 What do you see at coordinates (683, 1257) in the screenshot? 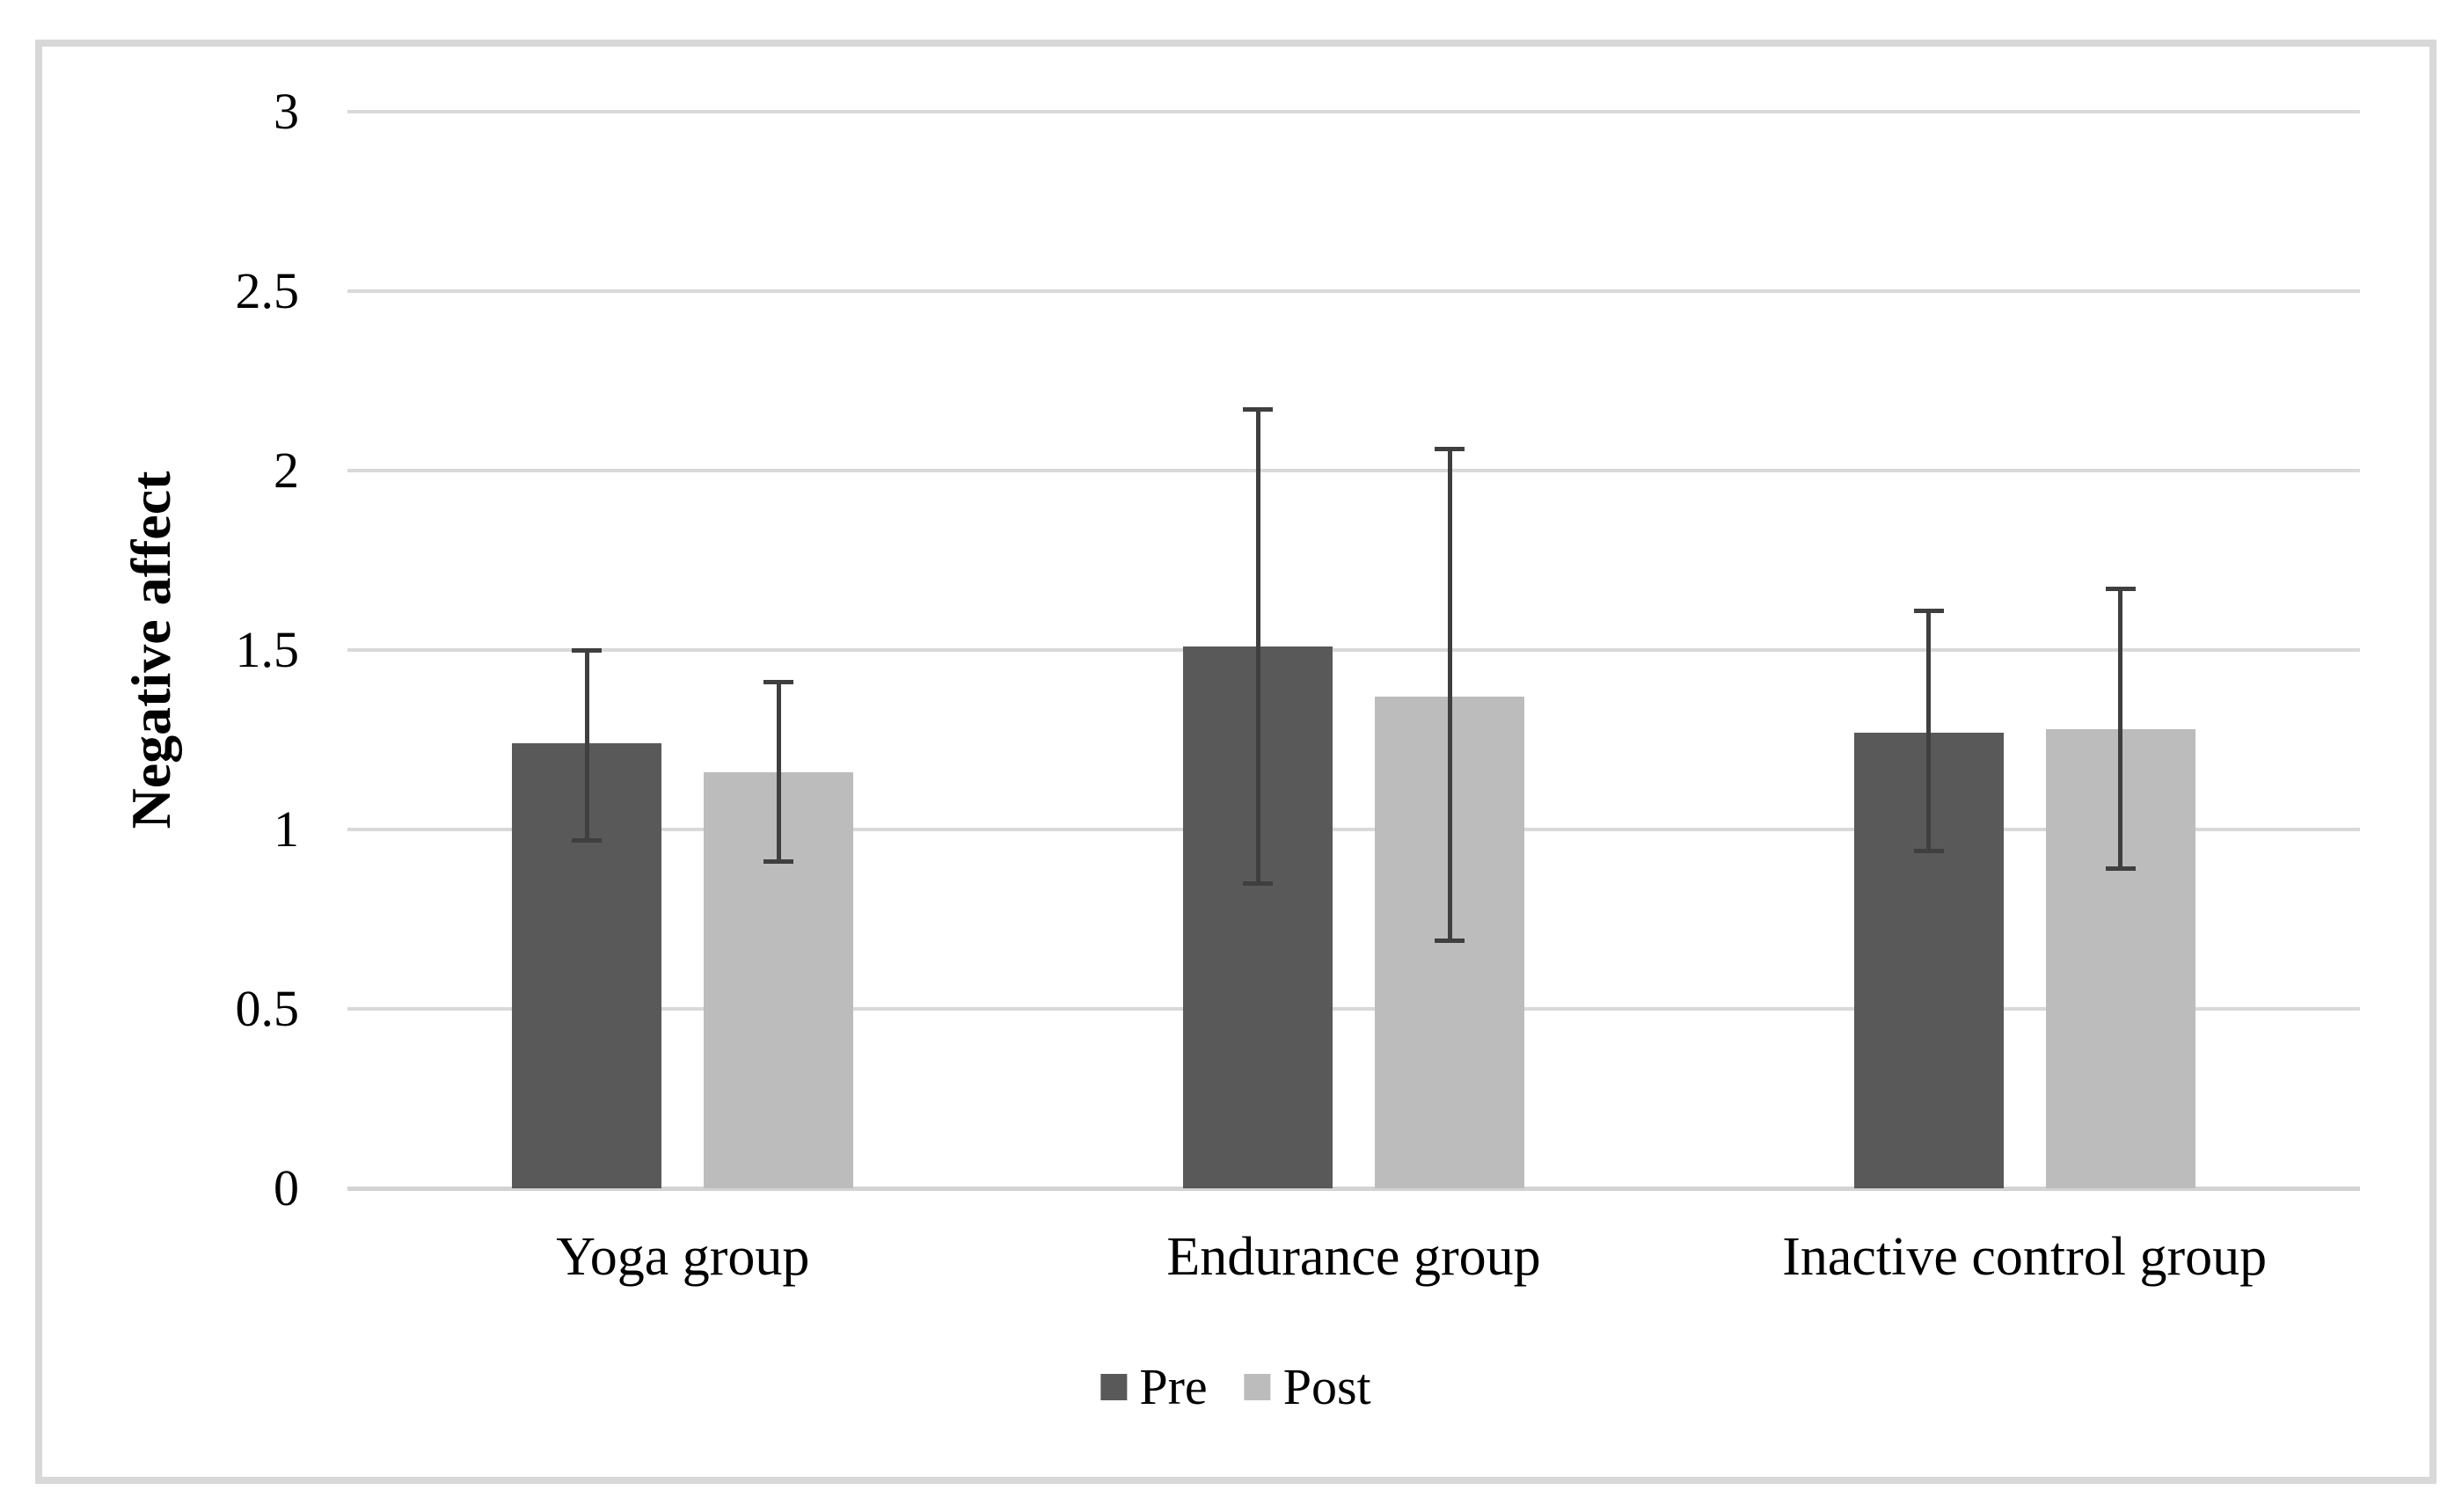
I see `x-category-label: Yoga group` at bounding box center [683, 1257].